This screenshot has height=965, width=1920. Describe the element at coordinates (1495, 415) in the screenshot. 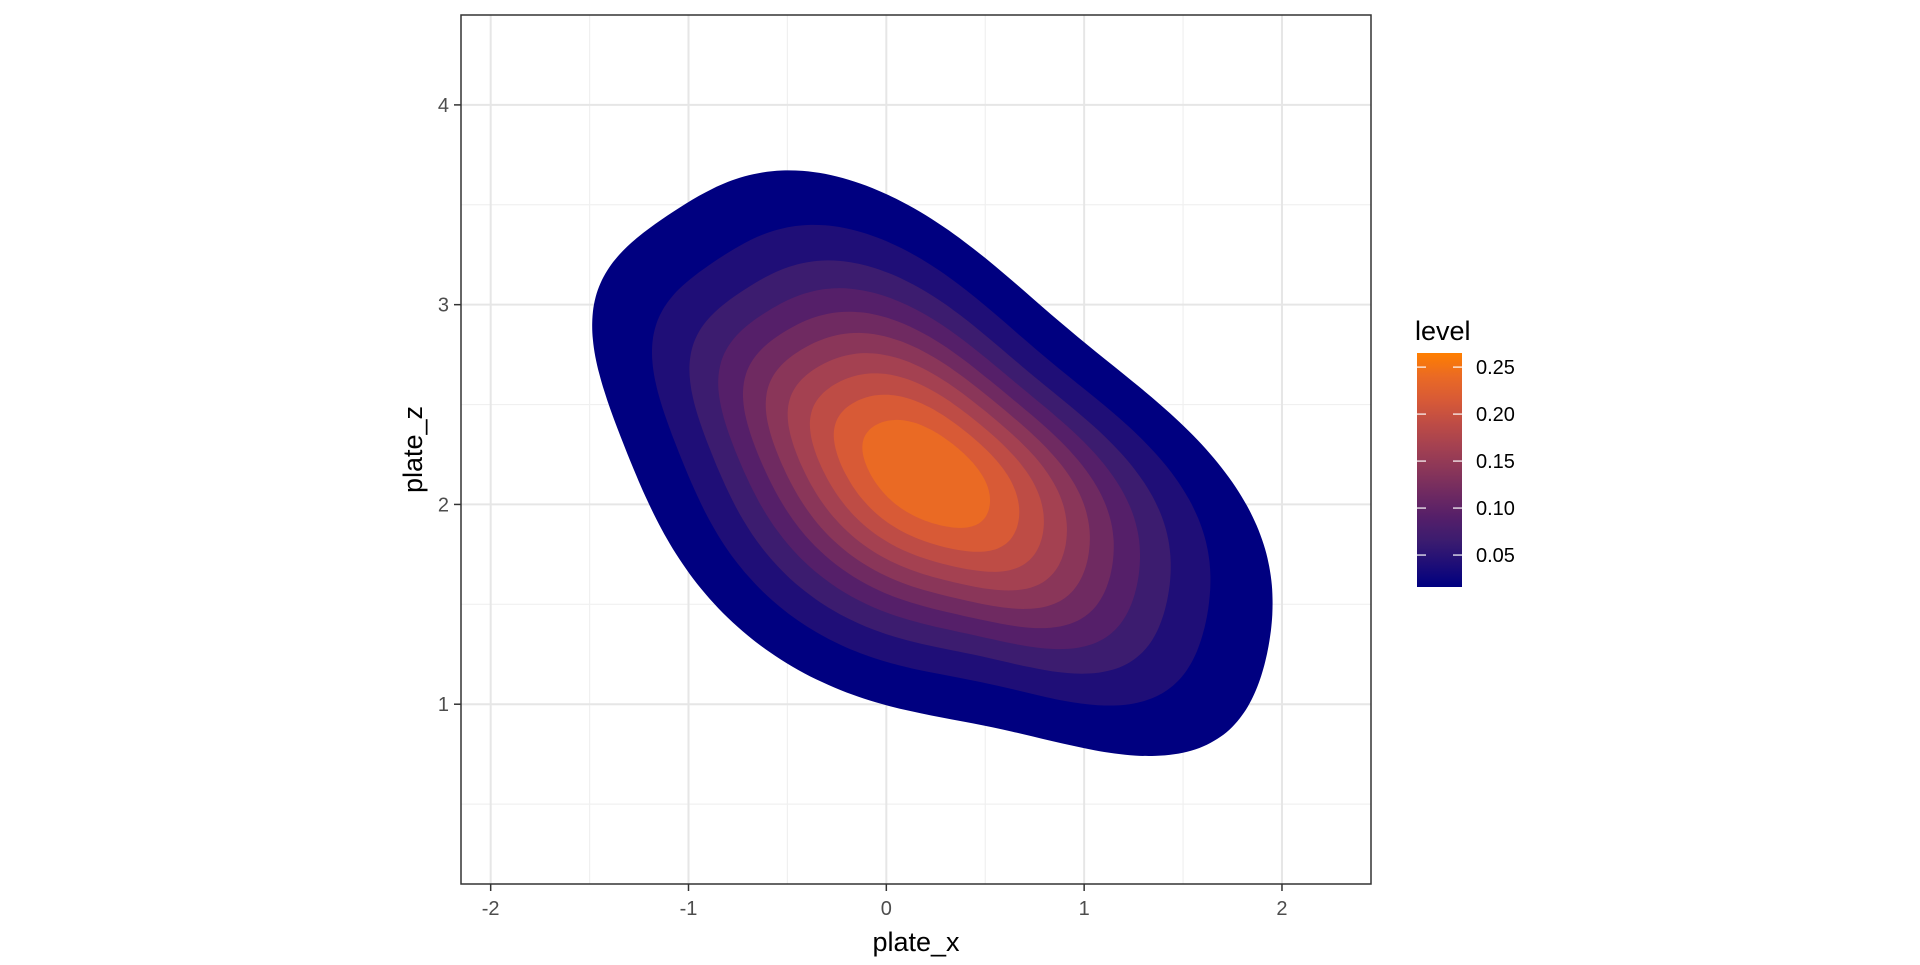

I see `legend-tick-label: 0.20` at that location.